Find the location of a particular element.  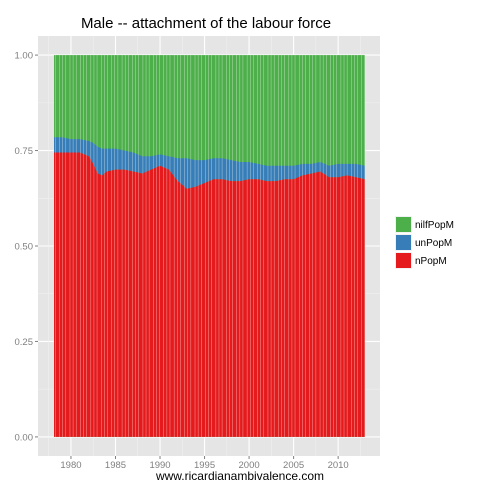

legend: nilfPopM unPopM nPopM is located at coordinates (424, 242).